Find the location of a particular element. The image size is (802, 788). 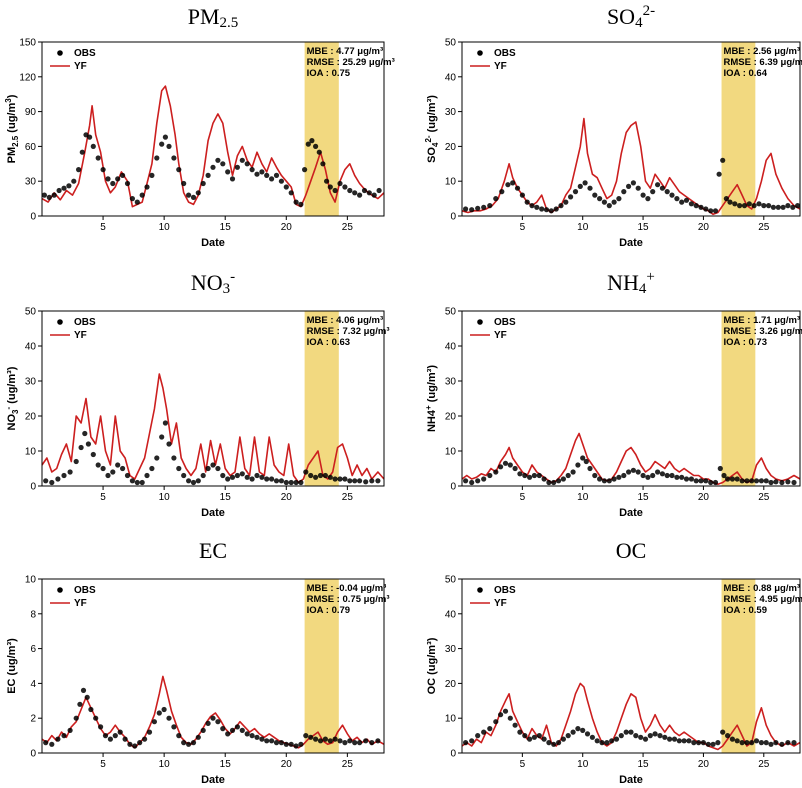

y-tick-label: 0 is located at coordinates (453, 754).